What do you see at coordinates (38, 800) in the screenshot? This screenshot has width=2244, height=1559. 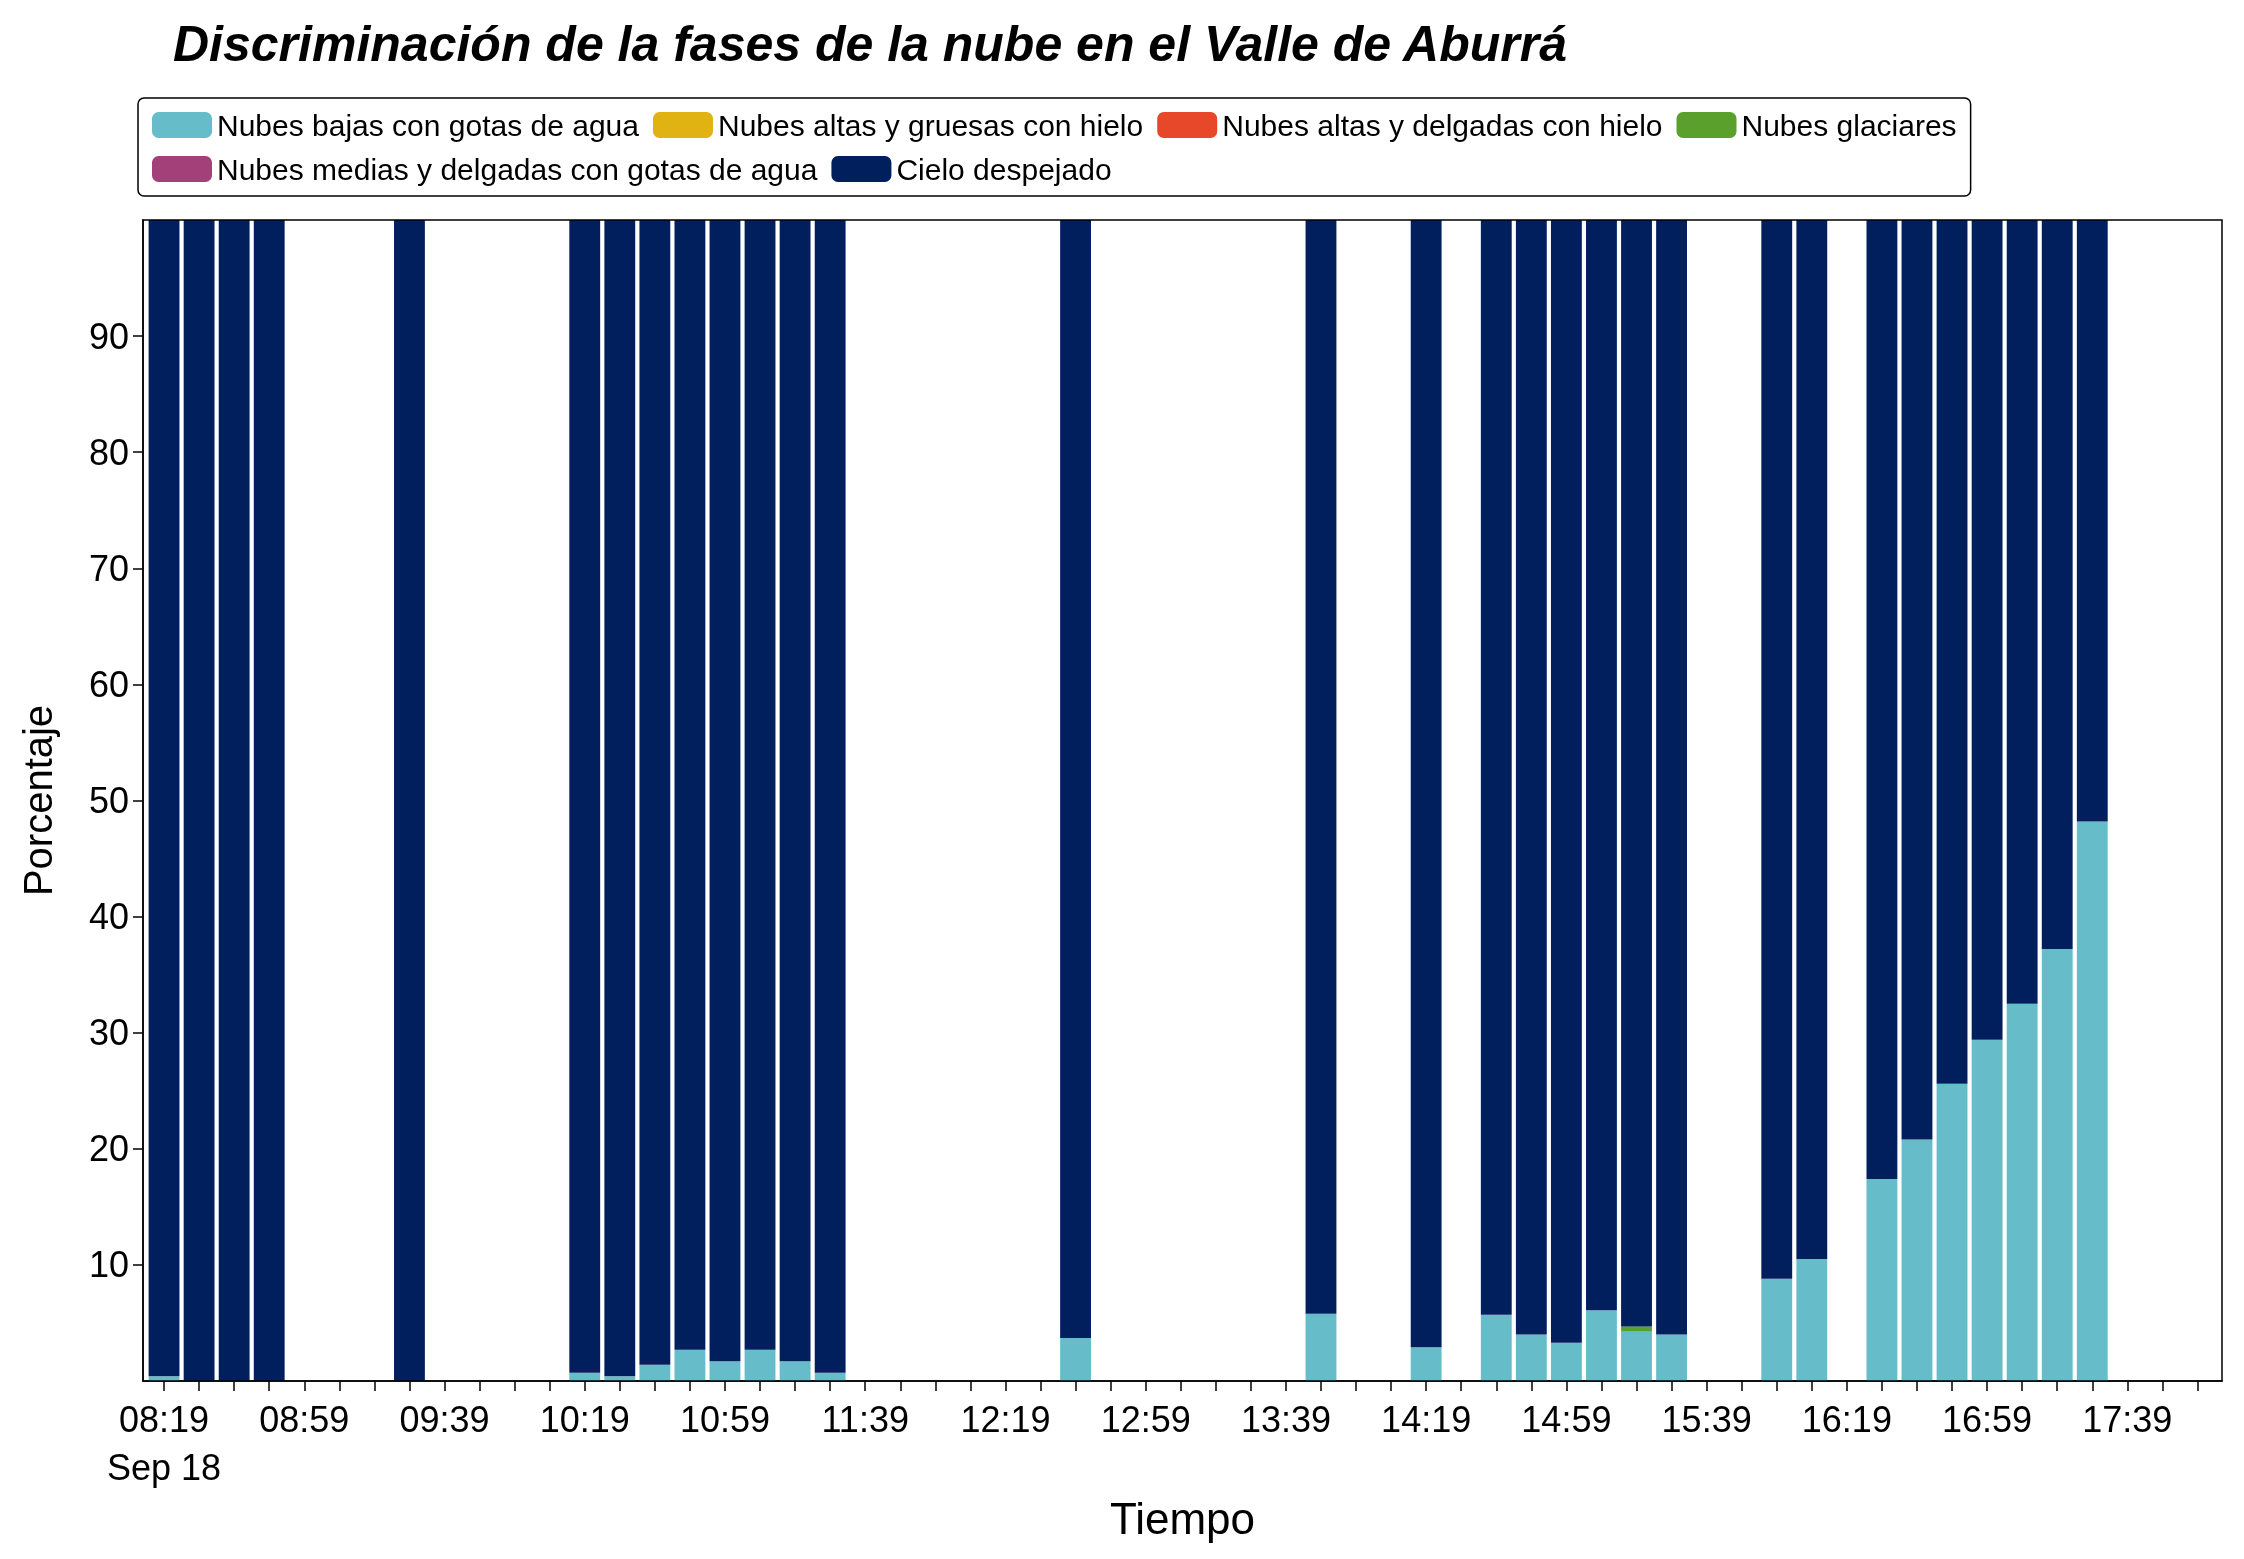 I see `y-axis-title: Porcentaje` at bounding box center [38, 800].